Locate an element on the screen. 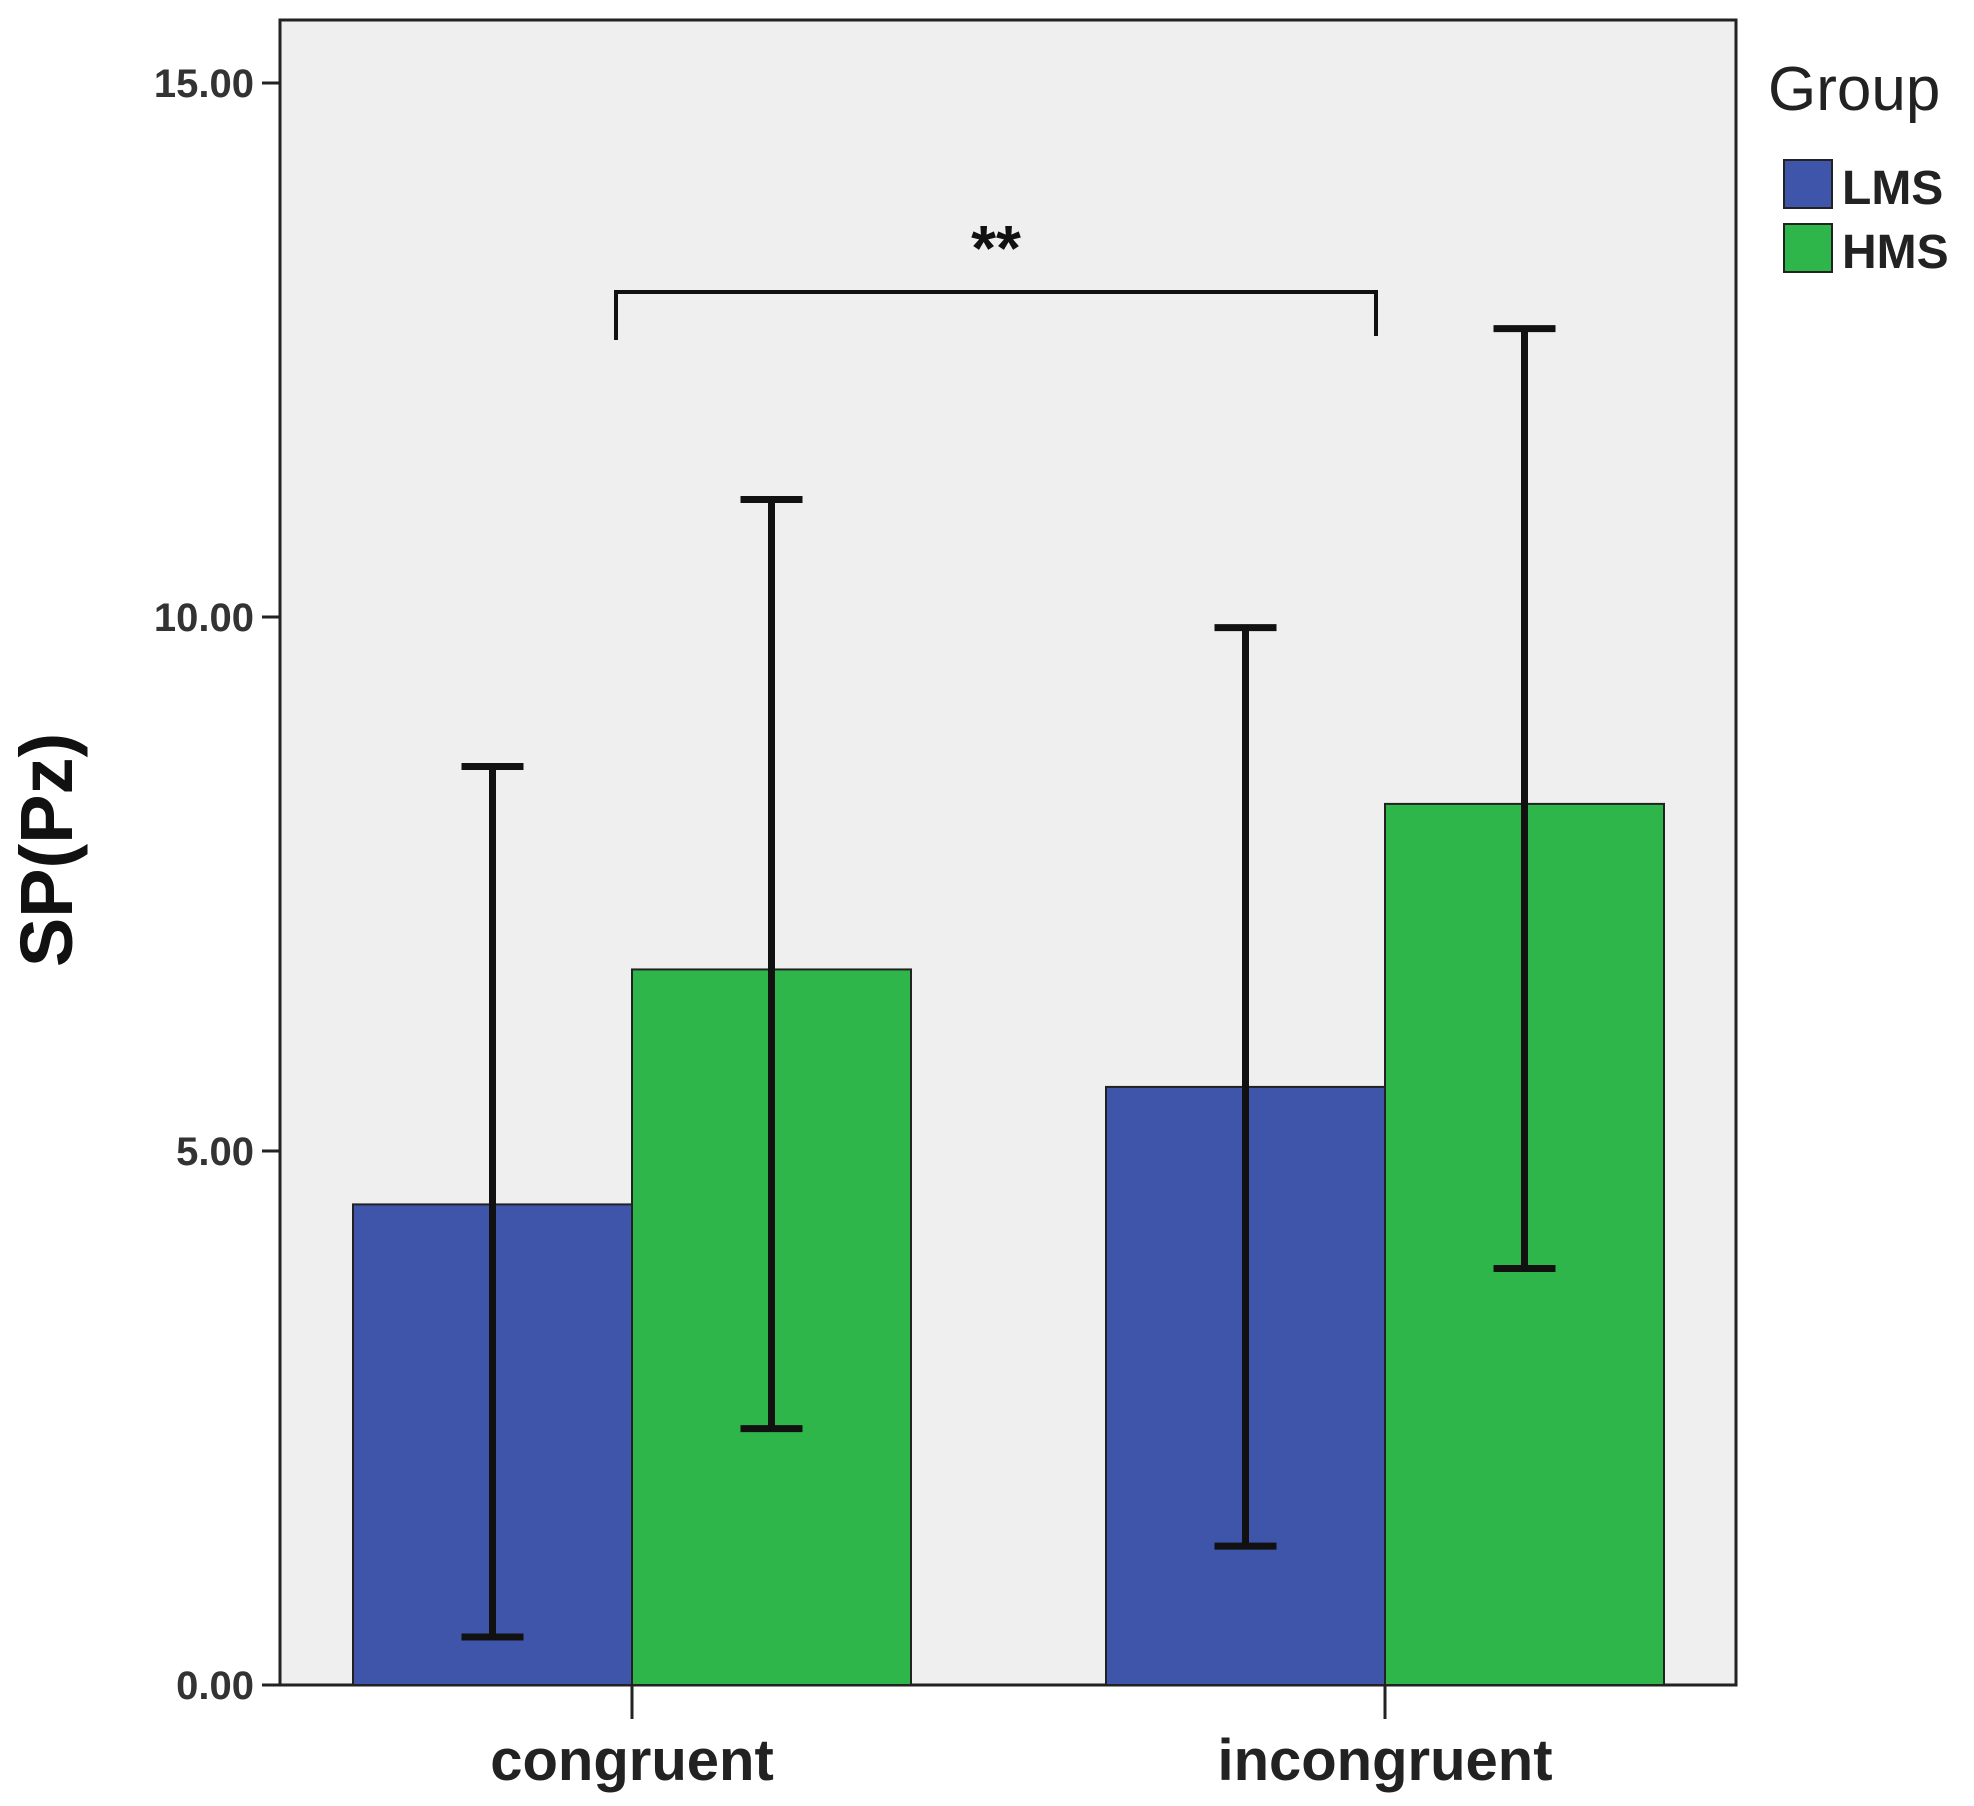 The width and height of the screenshot is (1974, 1806). legend-swatch-hms is located at coordinates (1808, 248).